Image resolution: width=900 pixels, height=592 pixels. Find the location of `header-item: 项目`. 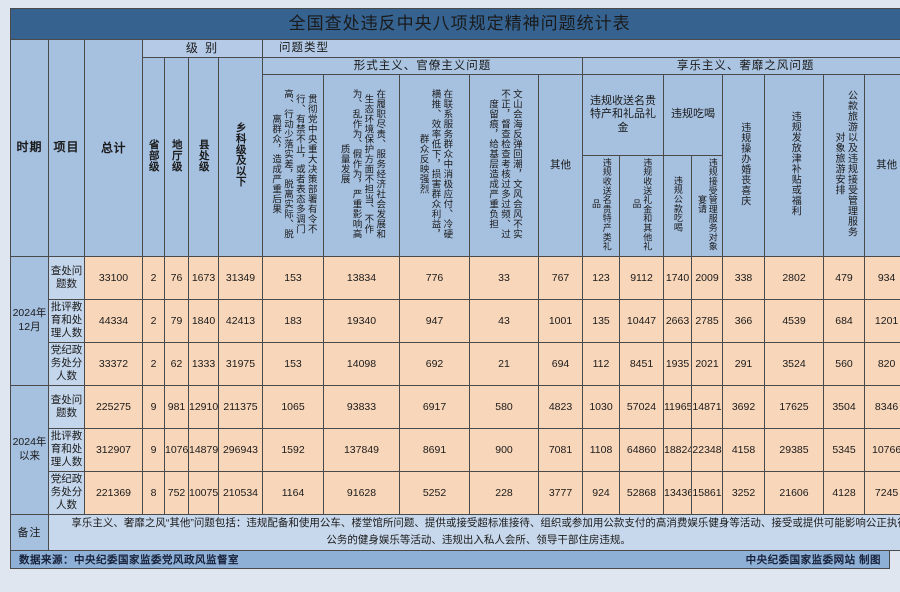

header-item: 项目 is located at coordinates (66, 148).